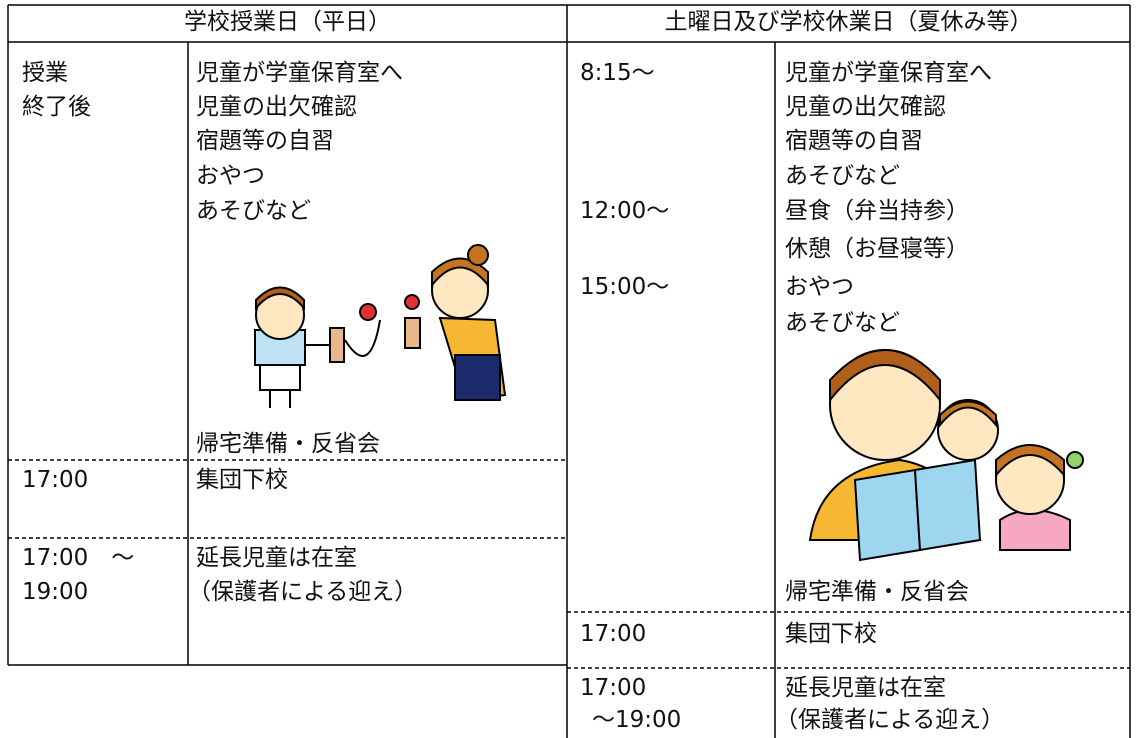 The height and width of the screenshot is (738, 1137). I want to click on time: ～19:00, so click(637, 720).